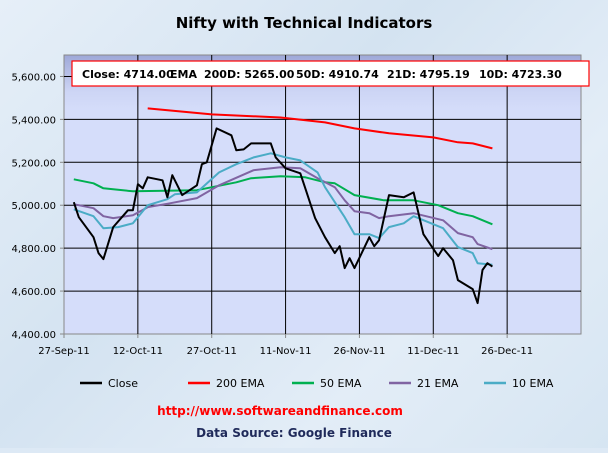 The image size is (608, 453). What do you see at coordinates (240, 383) in the screenshot?
I see `legend-label: 200 EMA` at bounding box center [240, 383].